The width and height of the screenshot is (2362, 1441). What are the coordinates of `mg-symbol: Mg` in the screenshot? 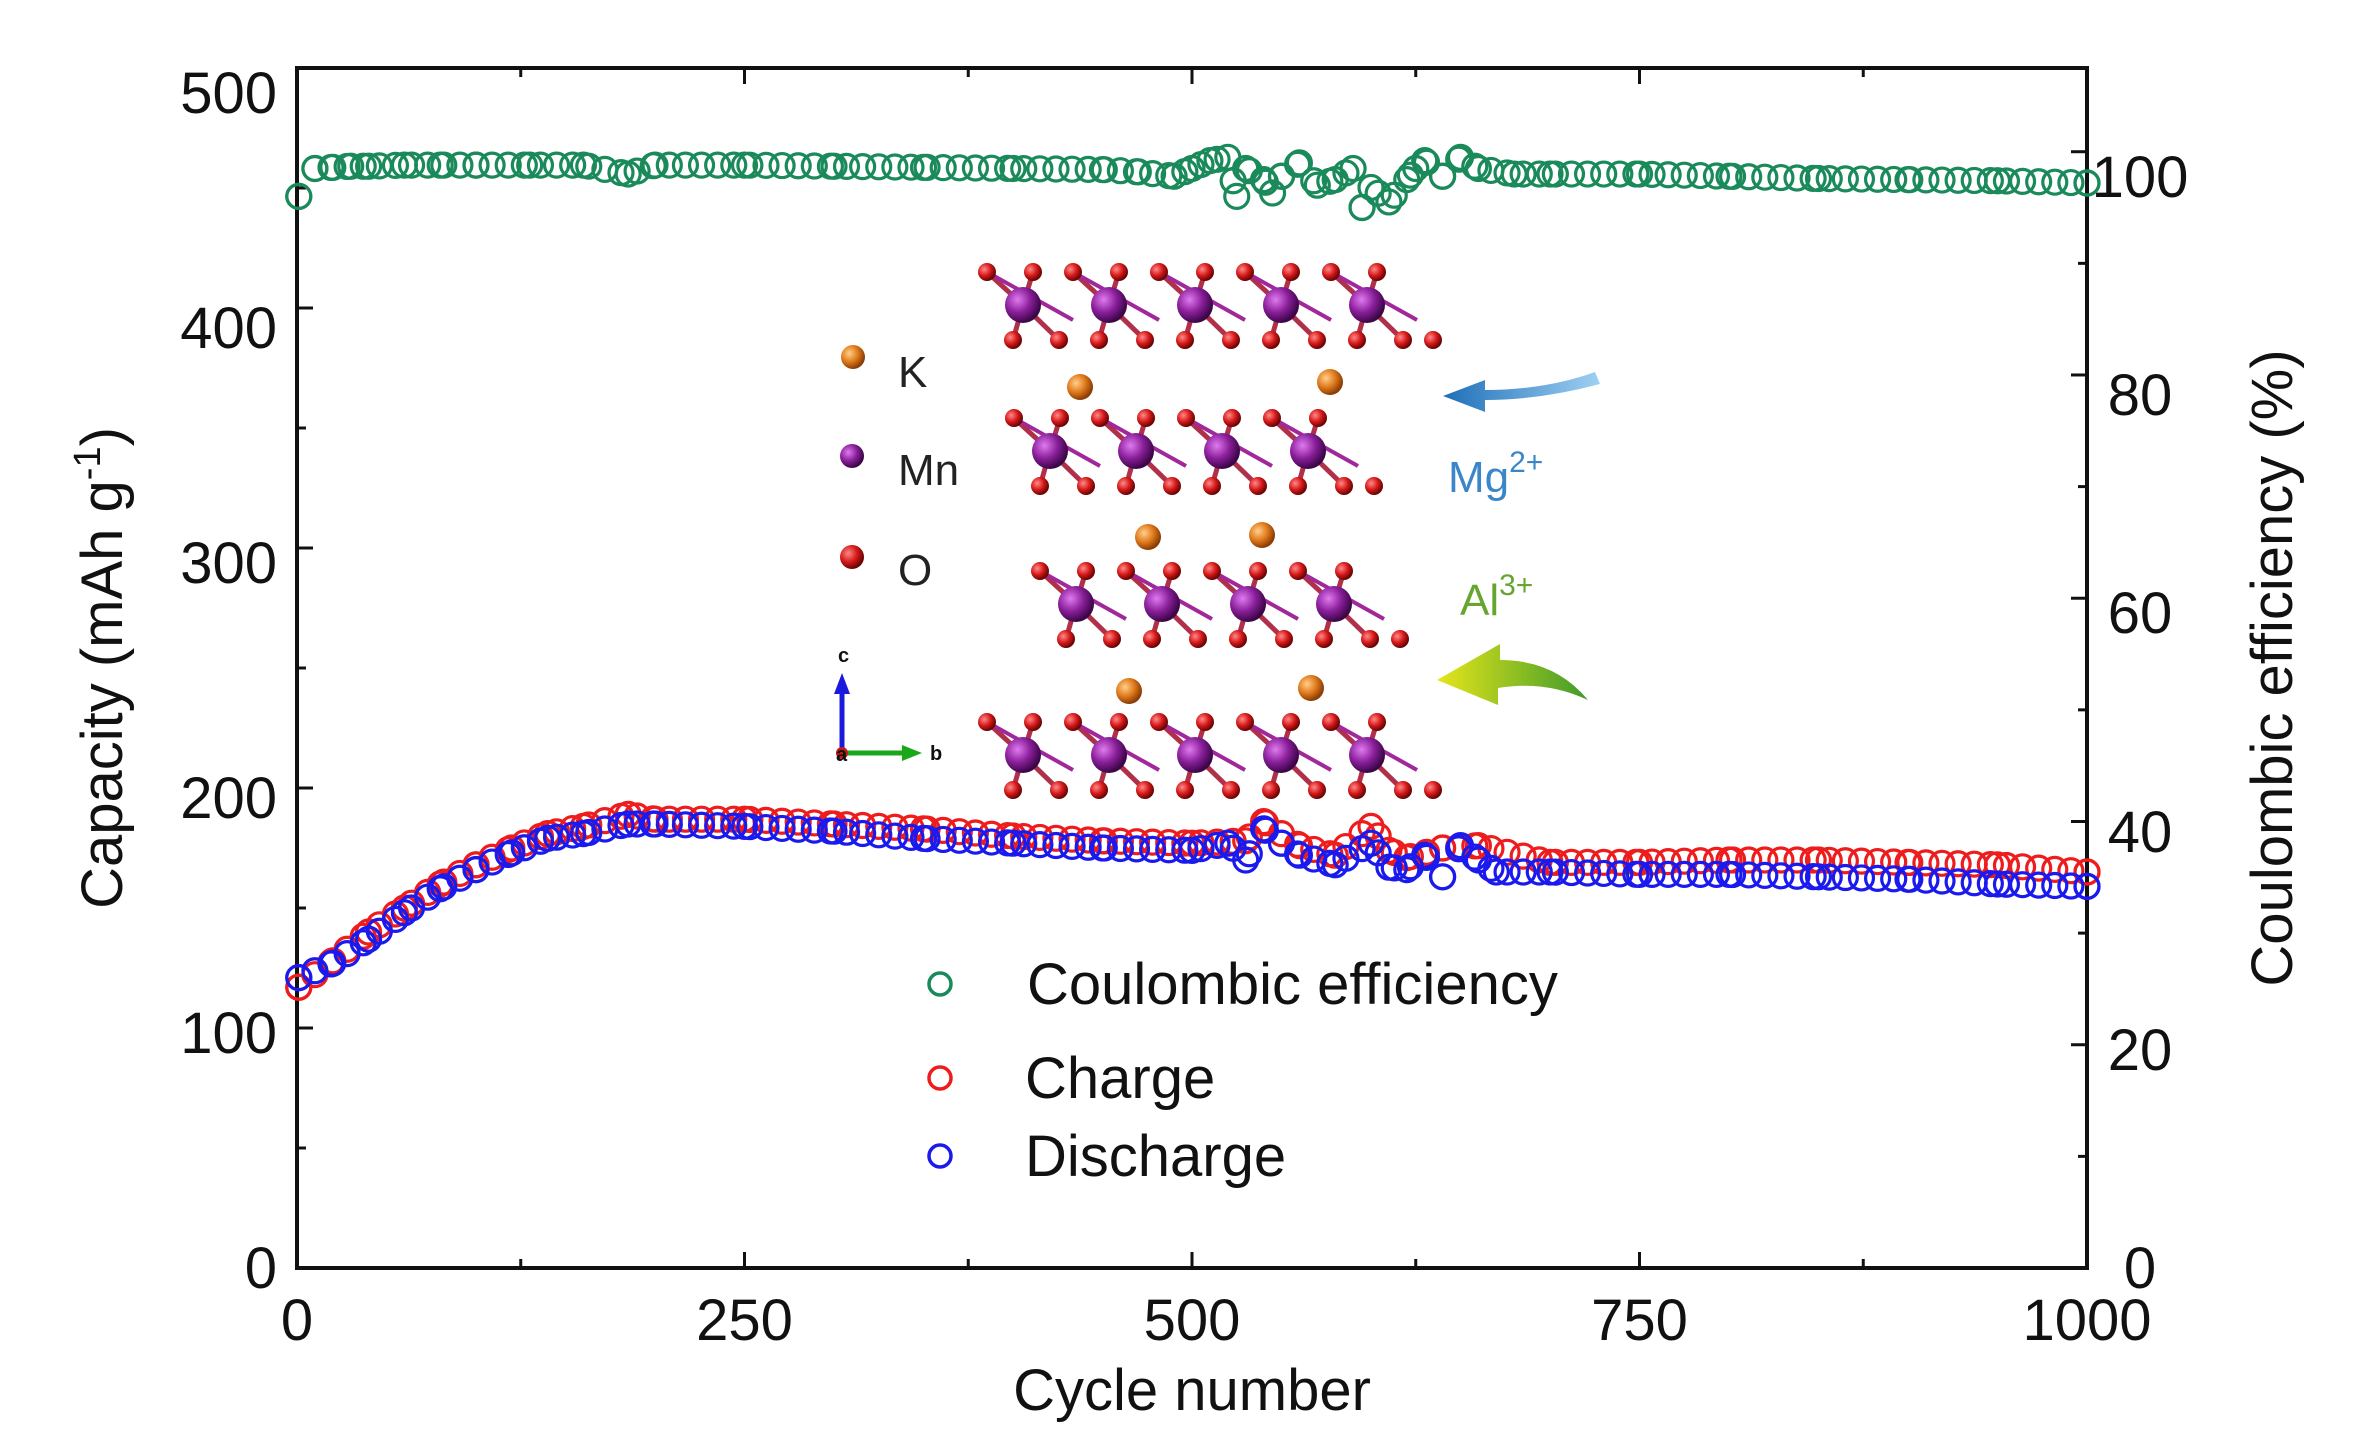 It's located at (1478, 477).